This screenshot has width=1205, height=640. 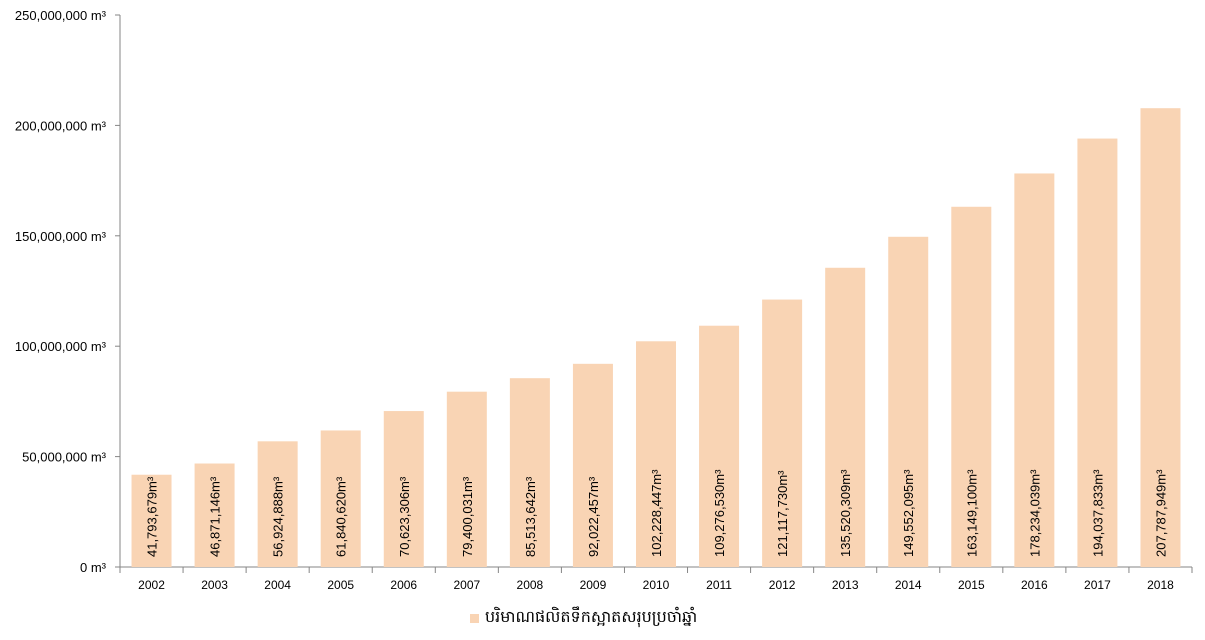 I want to click on x-tick-label: 2013, so click(x=845, y=585).